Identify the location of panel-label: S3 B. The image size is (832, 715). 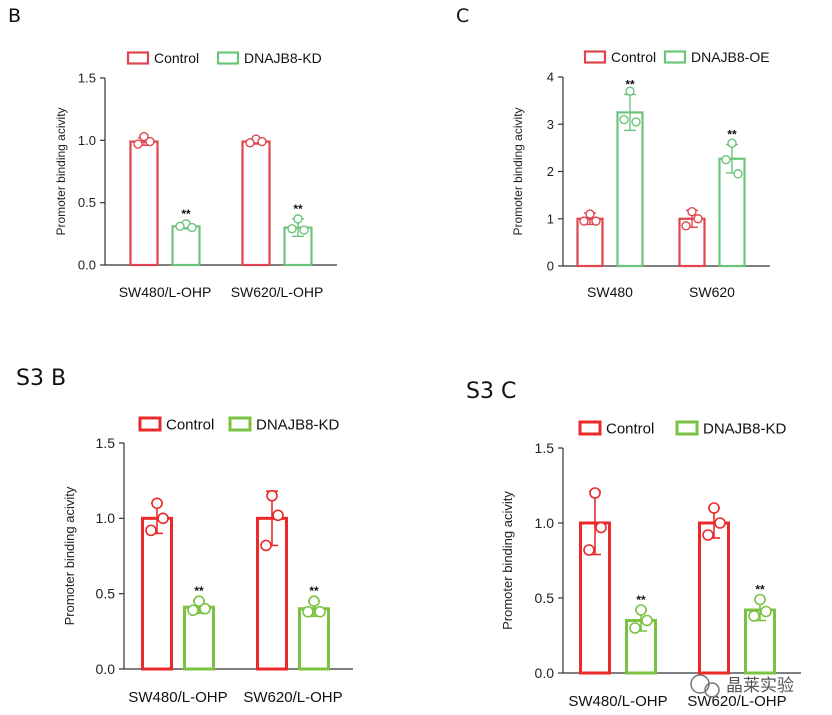
(41, 378).